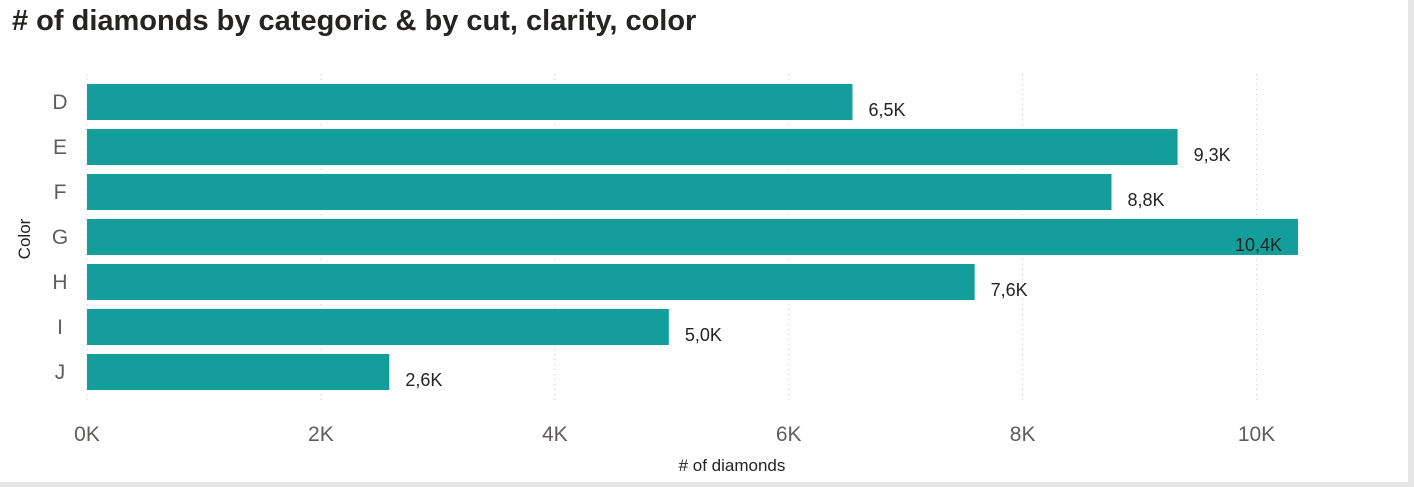  I want to click on x-tick-label: 4K, so click(555, 434).